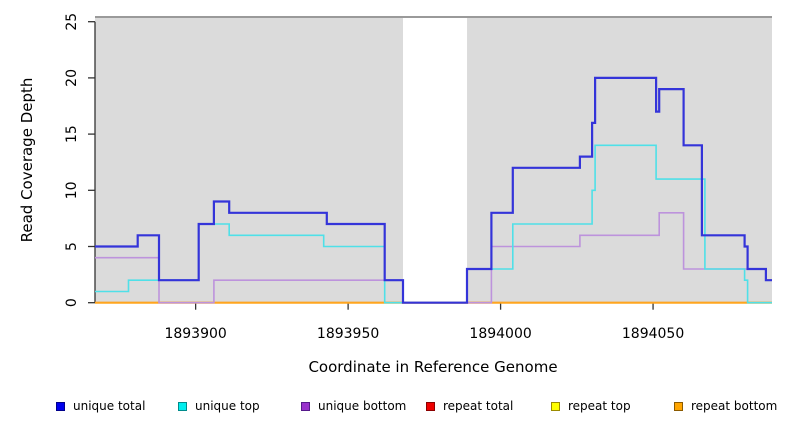  I want to click on legend-item-unique-top: unique top, so click(219, 406).